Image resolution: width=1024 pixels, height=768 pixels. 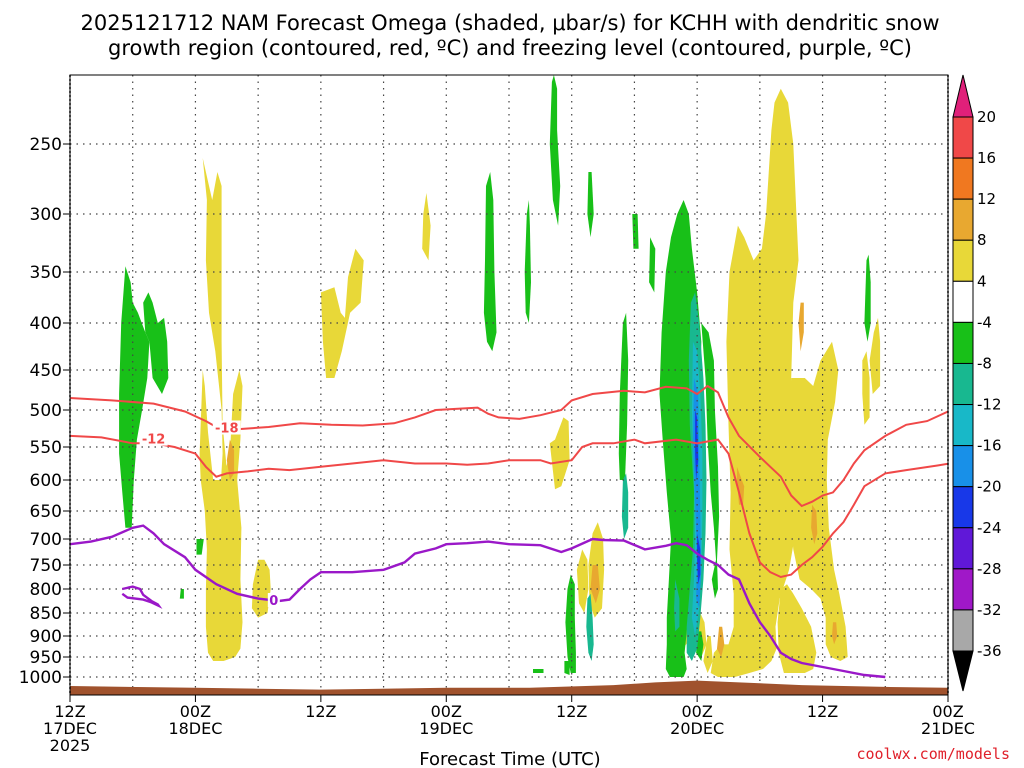 I want to click on y-tick-label: 550, so click(x=46, y=448).